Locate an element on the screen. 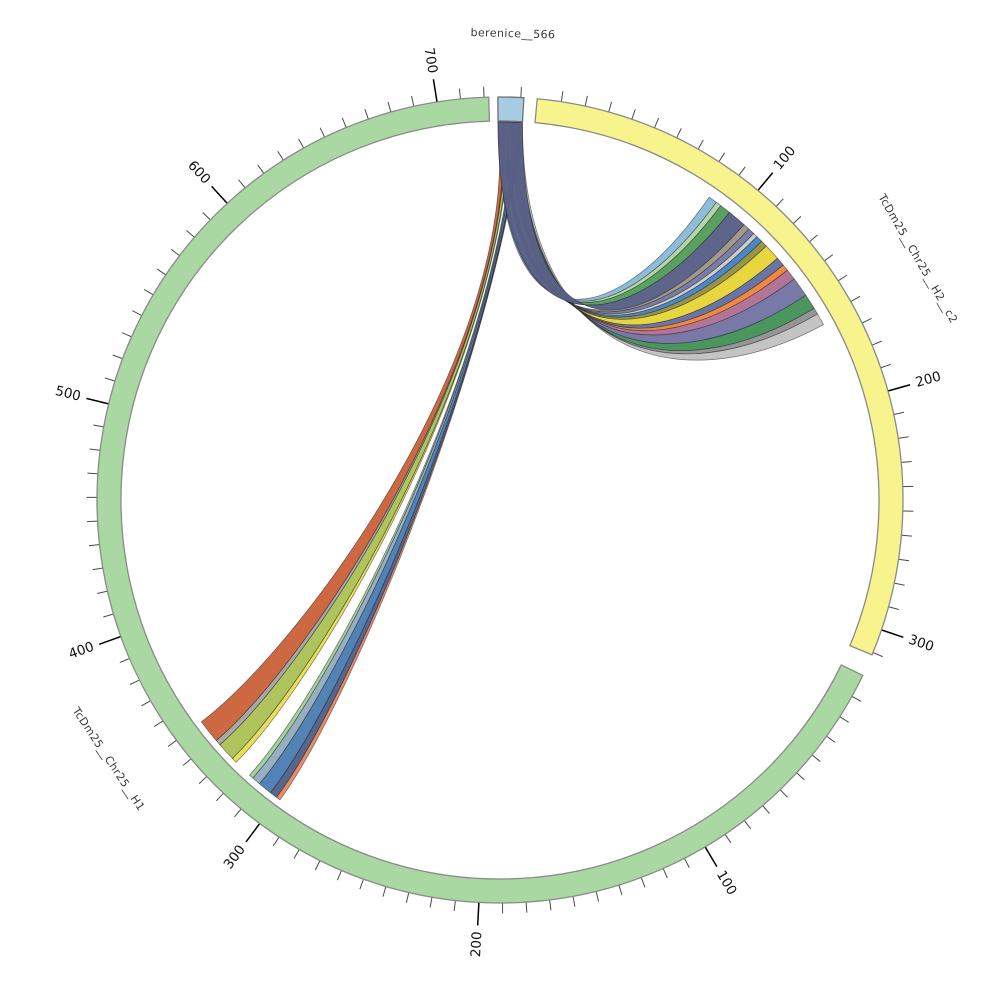 The width and height of the screenshot is (1000, 1000). segment-label-berenice__566: berenice__566 is located at coordinates (512, 33).